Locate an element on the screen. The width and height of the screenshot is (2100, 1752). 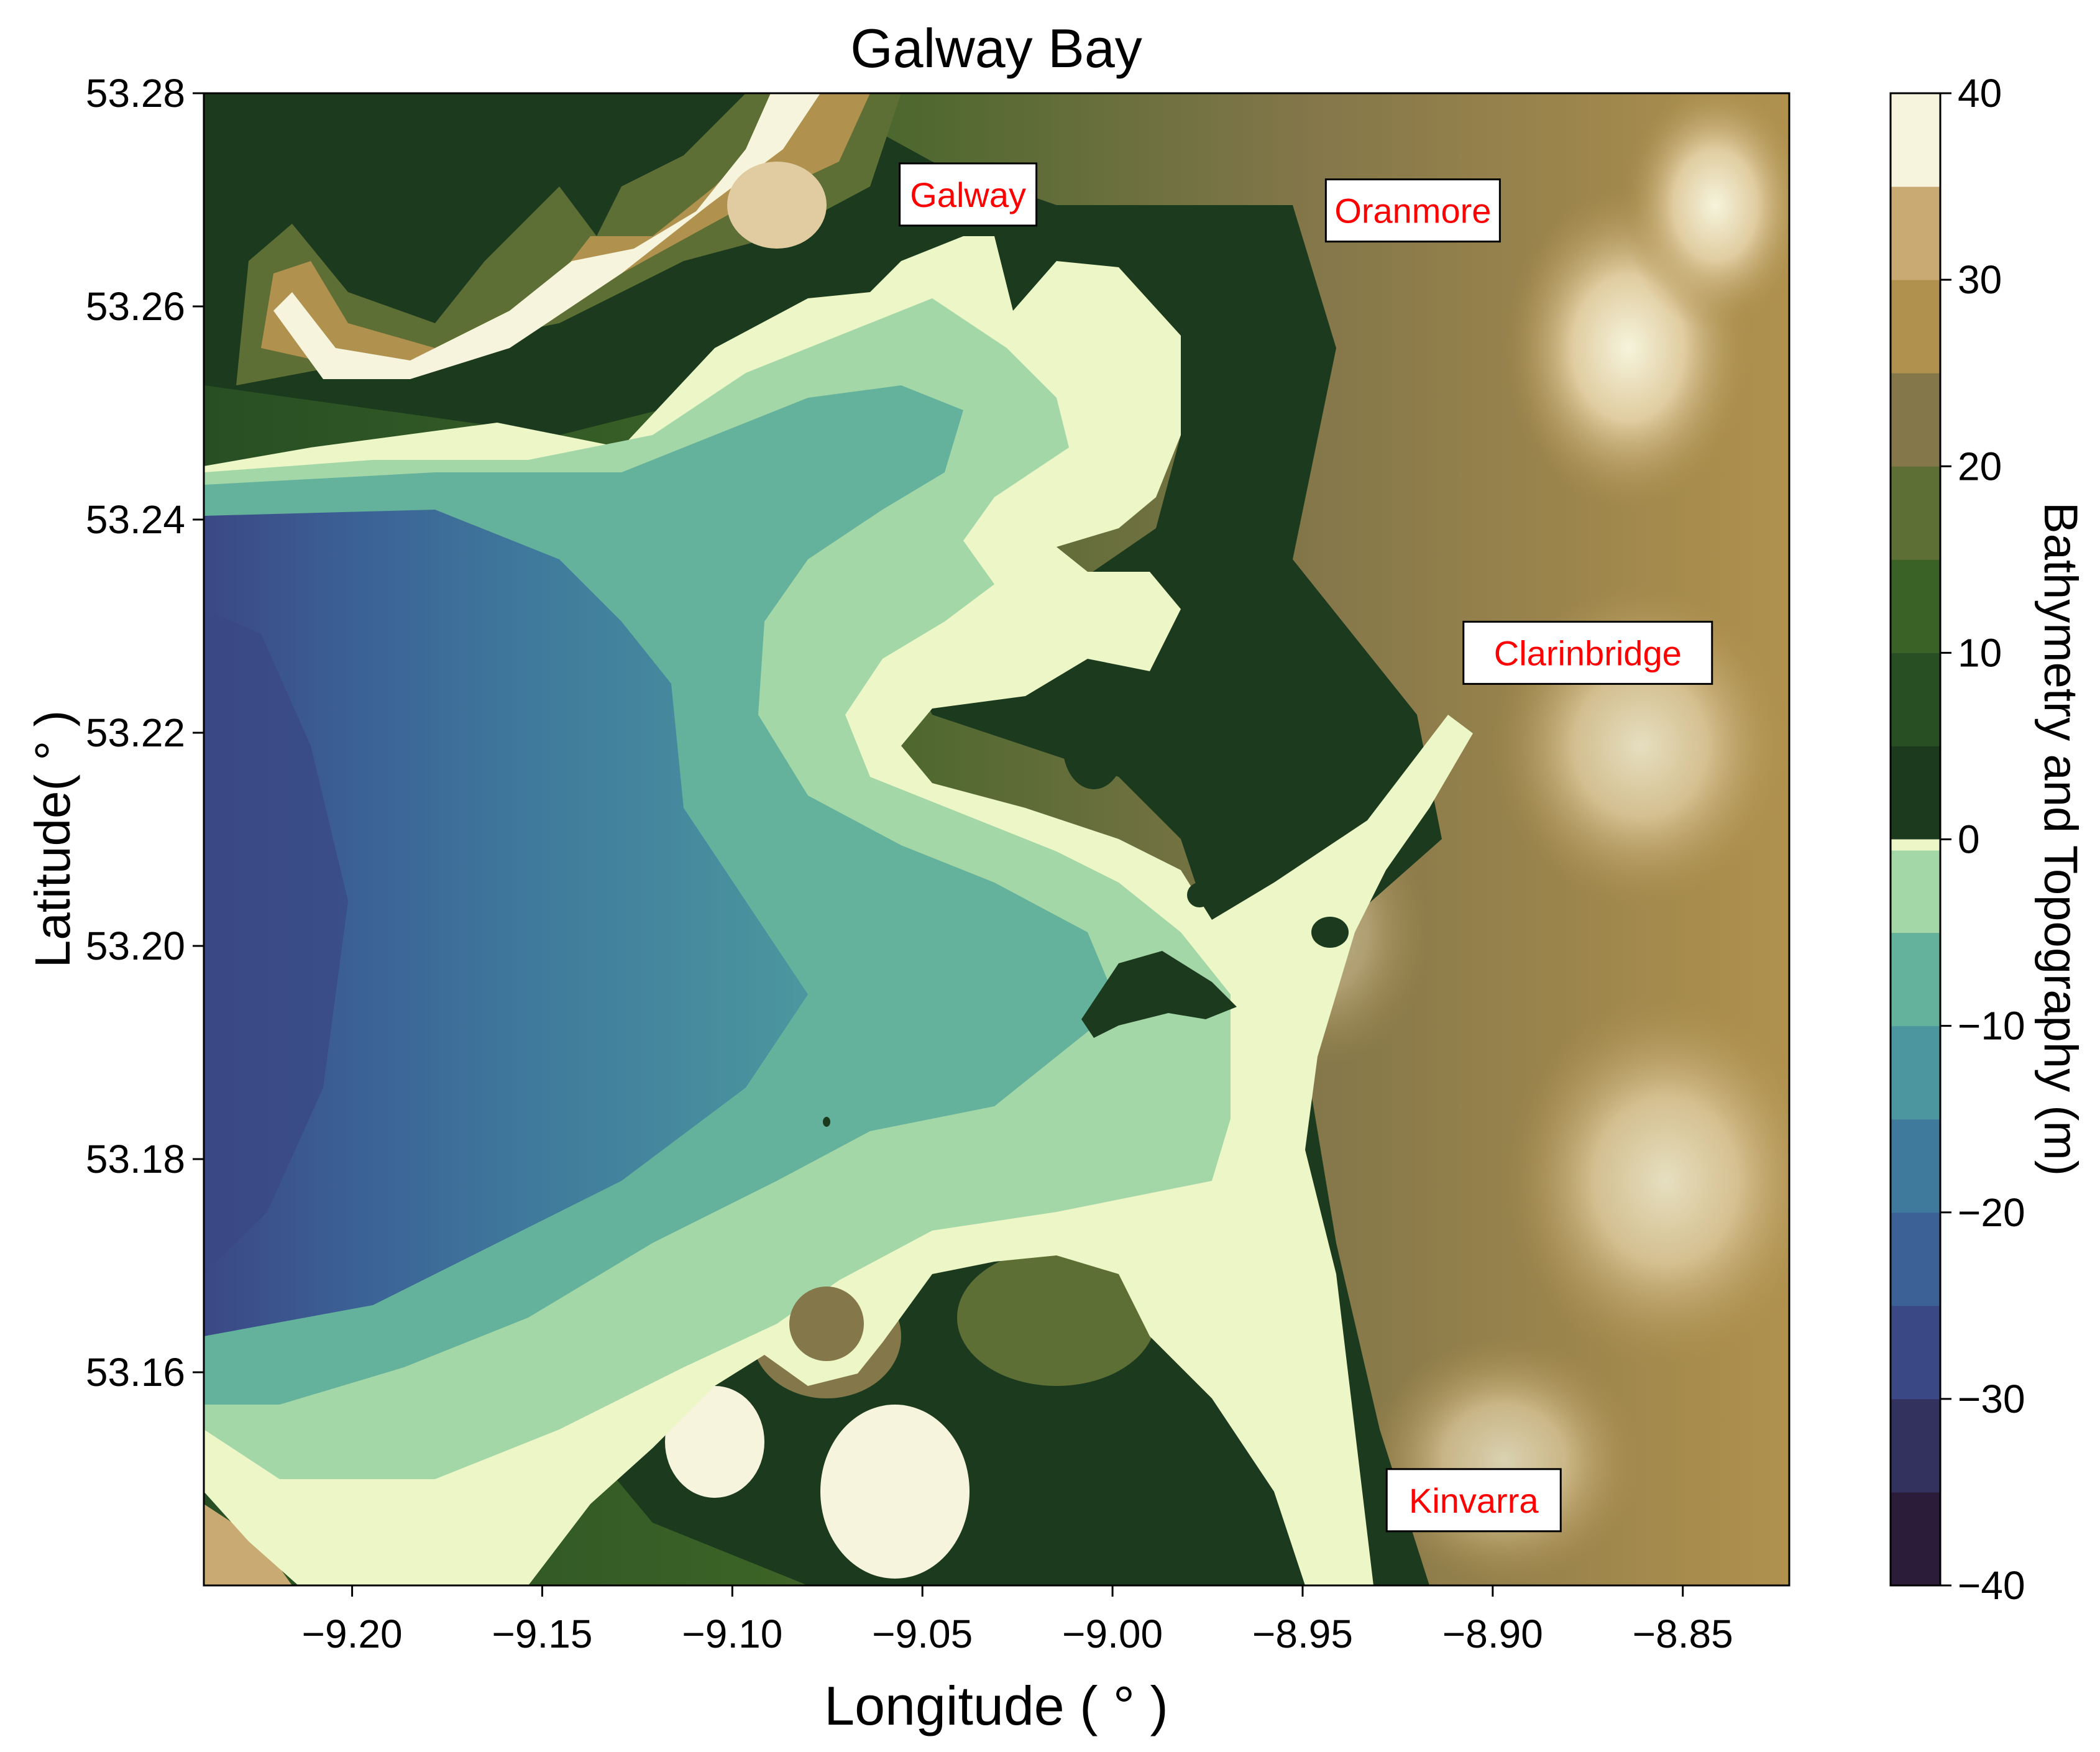
colorbar-tick-label: 20 is located at coordinates (1980, 466).